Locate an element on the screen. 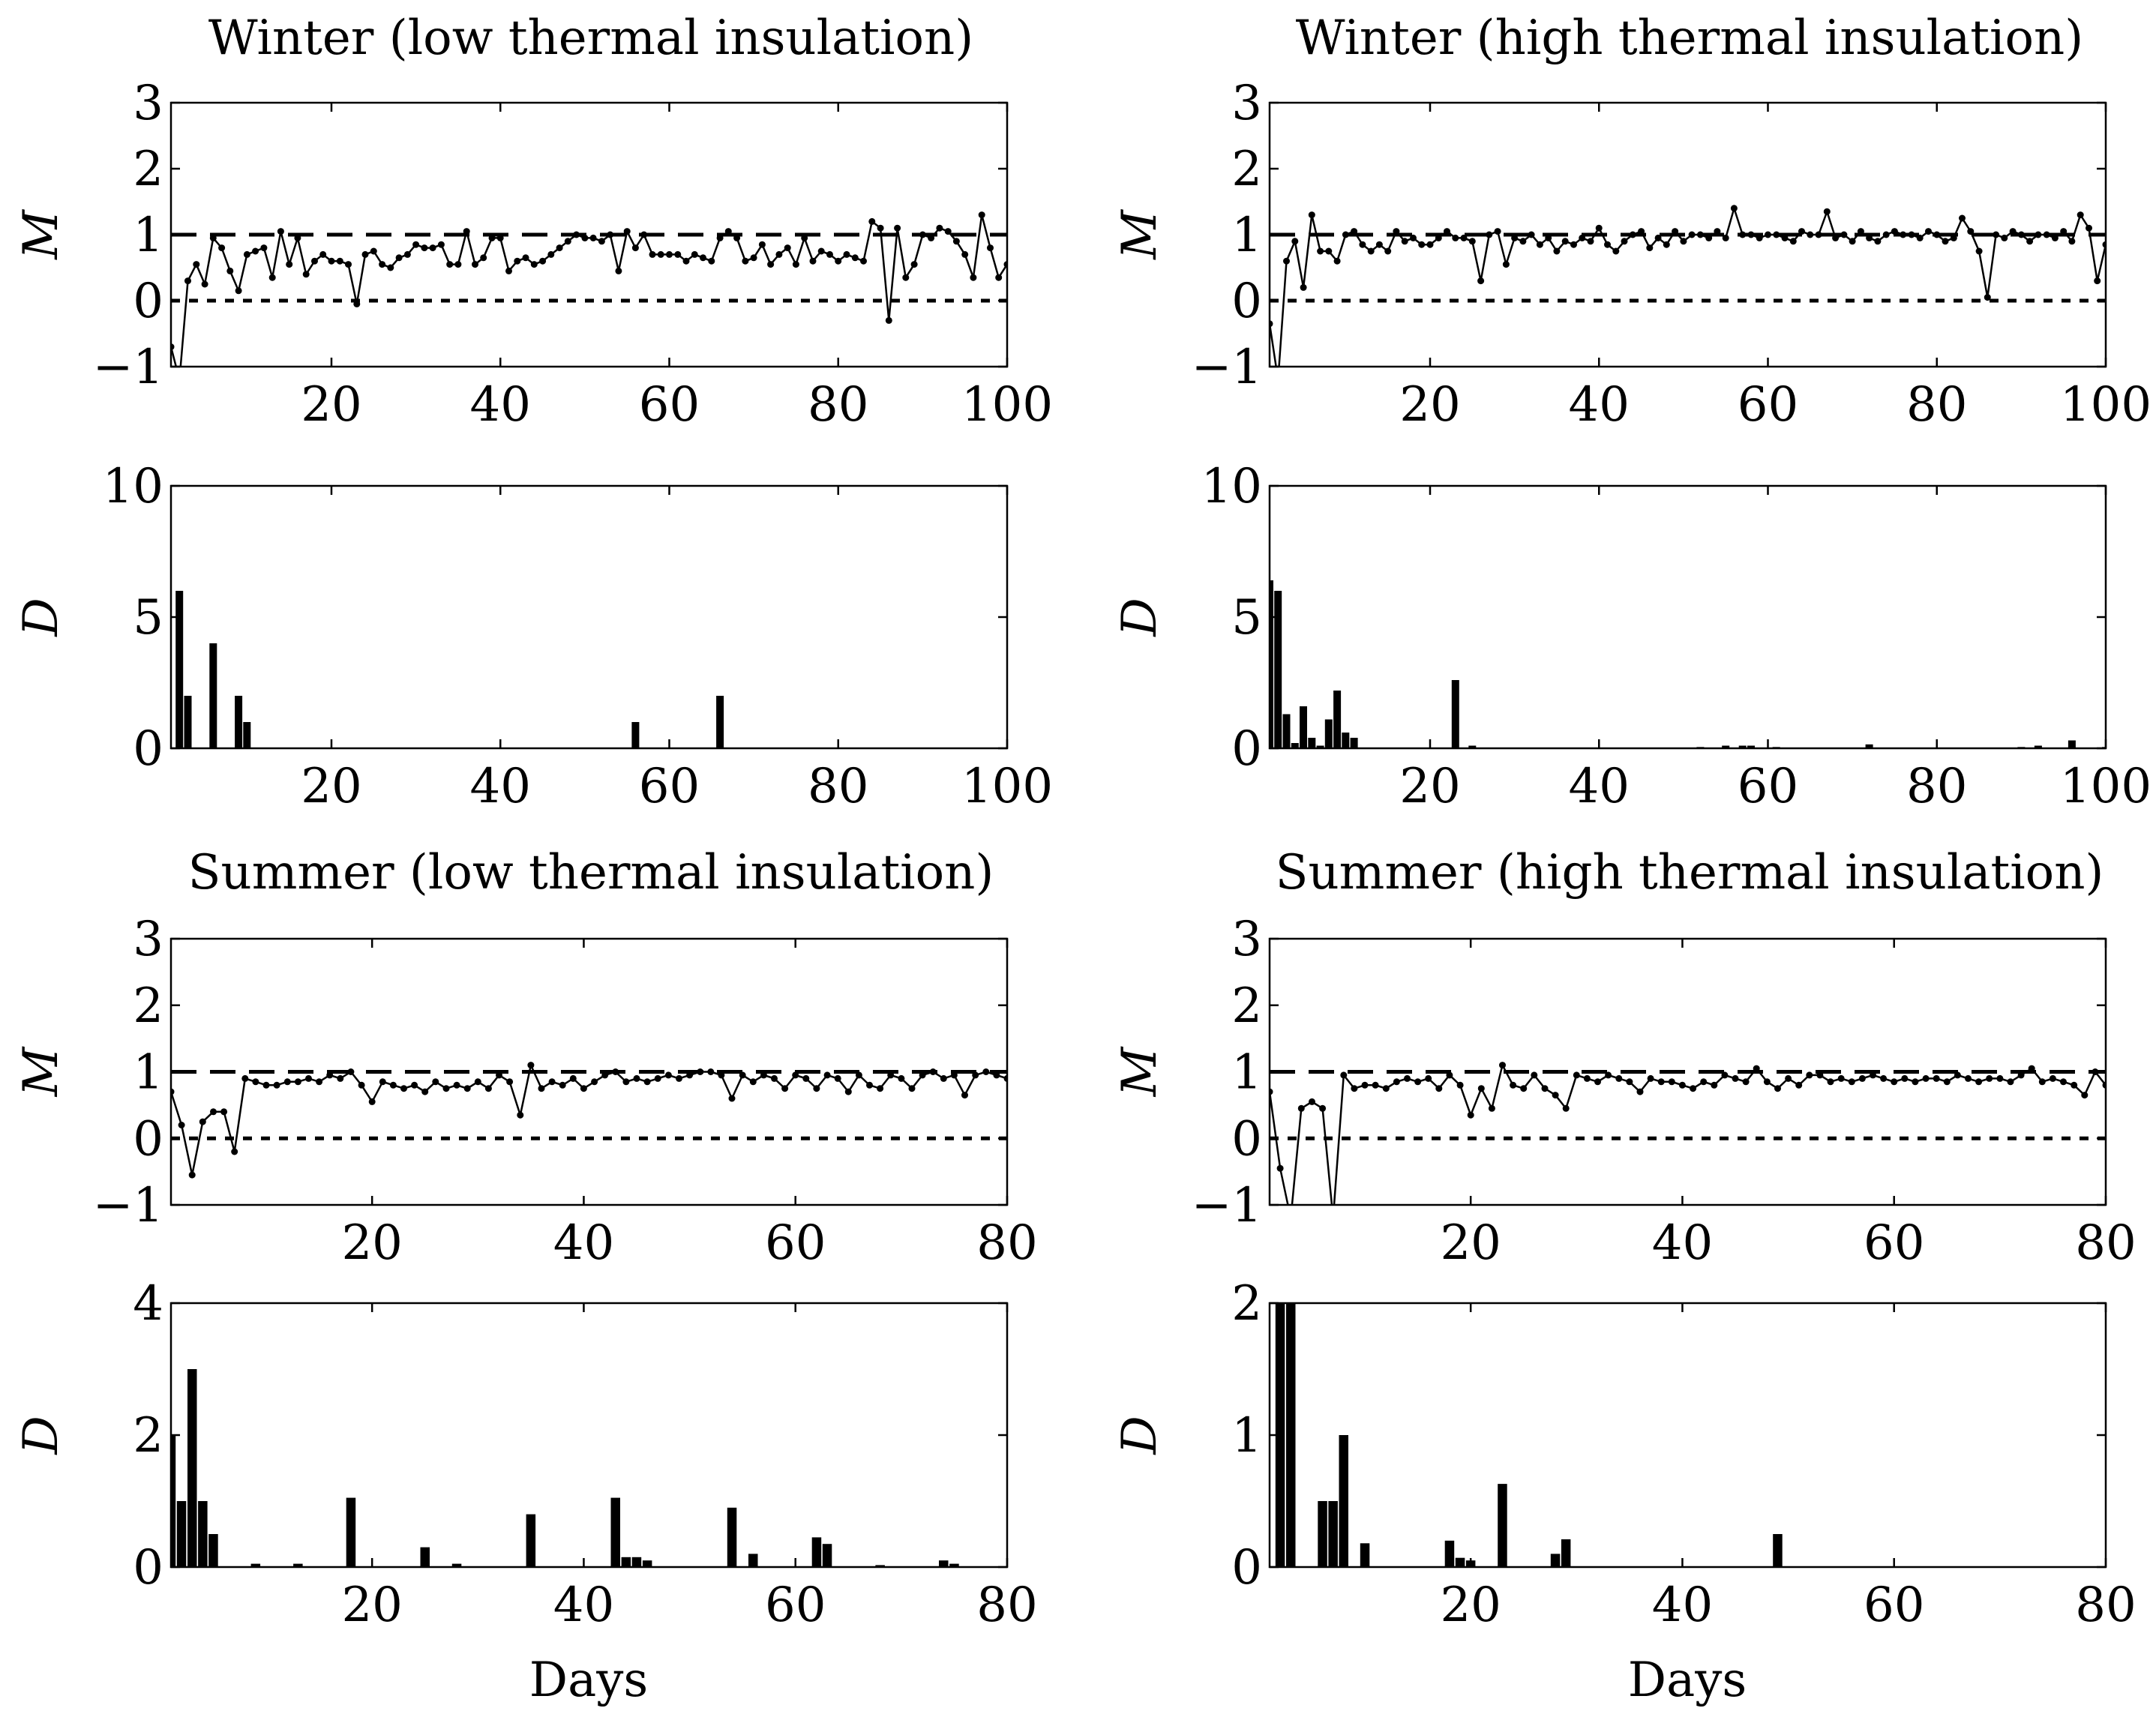 Image resolution: width=2156 pixels, height=1726 pixels. m-panel: 20 40 60 80 −1 0 1 2 3 M is located at coordinates (525, 1091).